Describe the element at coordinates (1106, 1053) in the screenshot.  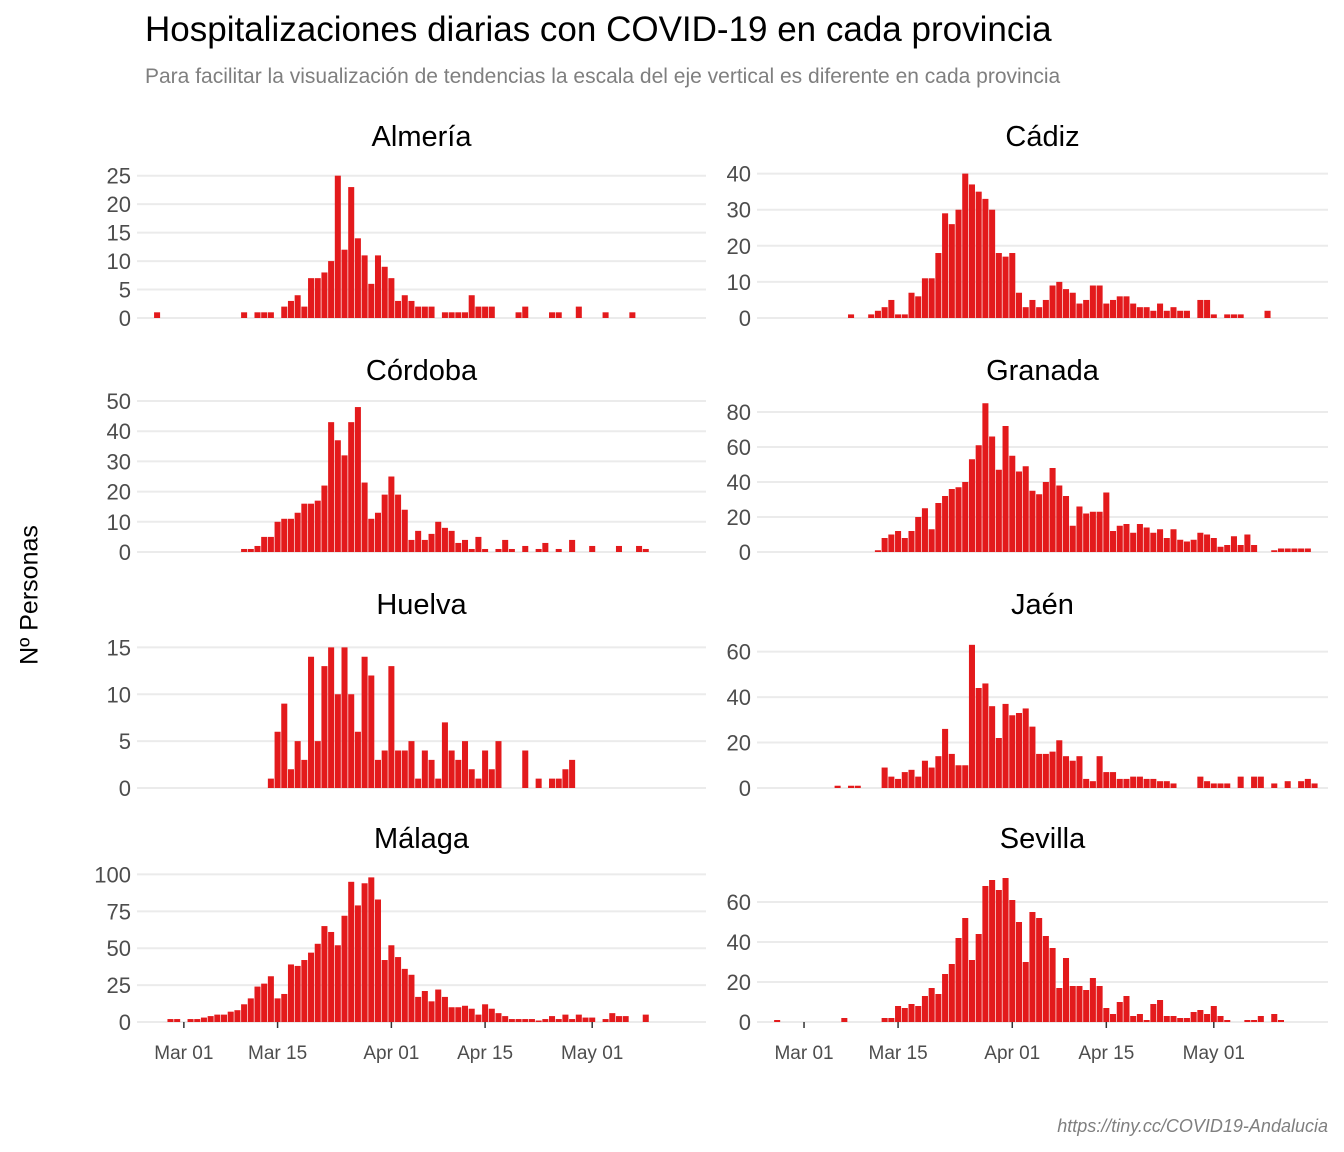
I see `x-tick-label: Apr 15` at that location.